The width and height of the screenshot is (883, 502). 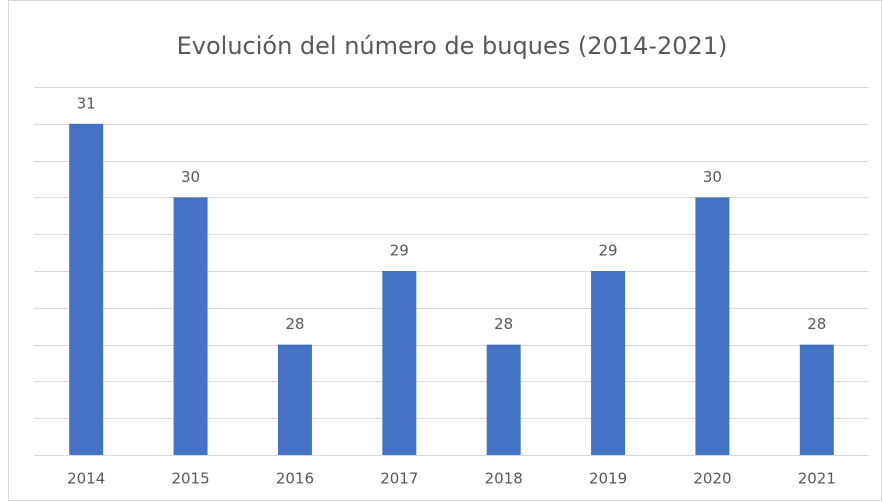 I want to click on x-tick-label: 2019, so click(x=608, y=479).